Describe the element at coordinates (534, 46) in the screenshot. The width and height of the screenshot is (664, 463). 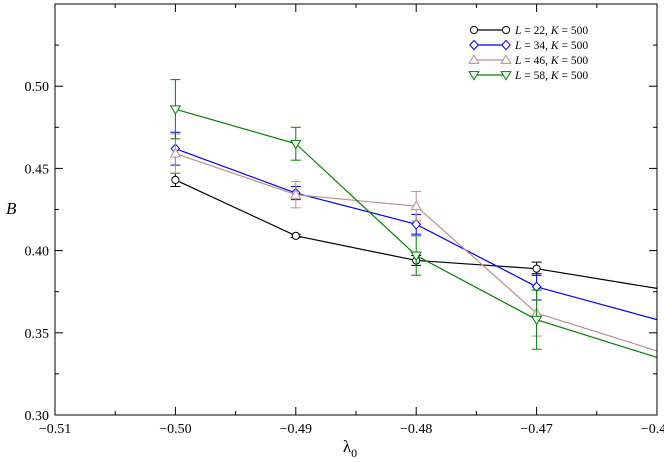
I see `legend-label-part: = 34,` at that location.